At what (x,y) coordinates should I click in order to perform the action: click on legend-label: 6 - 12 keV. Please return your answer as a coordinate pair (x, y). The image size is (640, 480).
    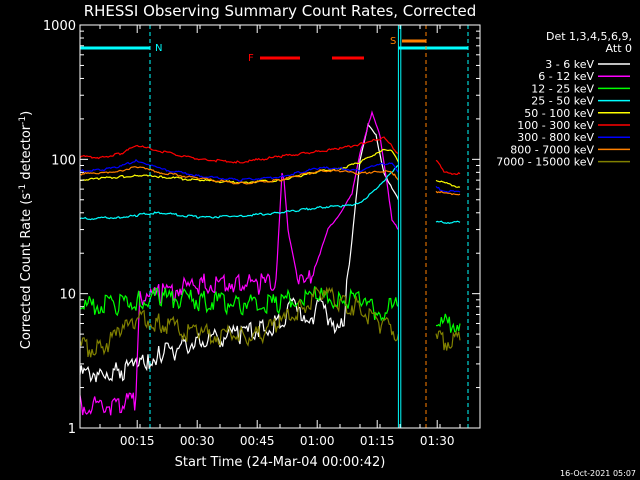
    Looking at the image, I should click on (566, 76).